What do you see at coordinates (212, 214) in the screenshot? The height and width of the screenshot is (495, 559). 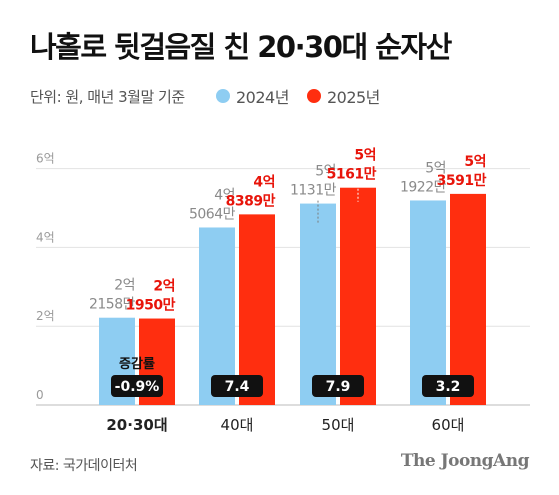 I see `data-label: 5064만` at bounding box center [212, 214].